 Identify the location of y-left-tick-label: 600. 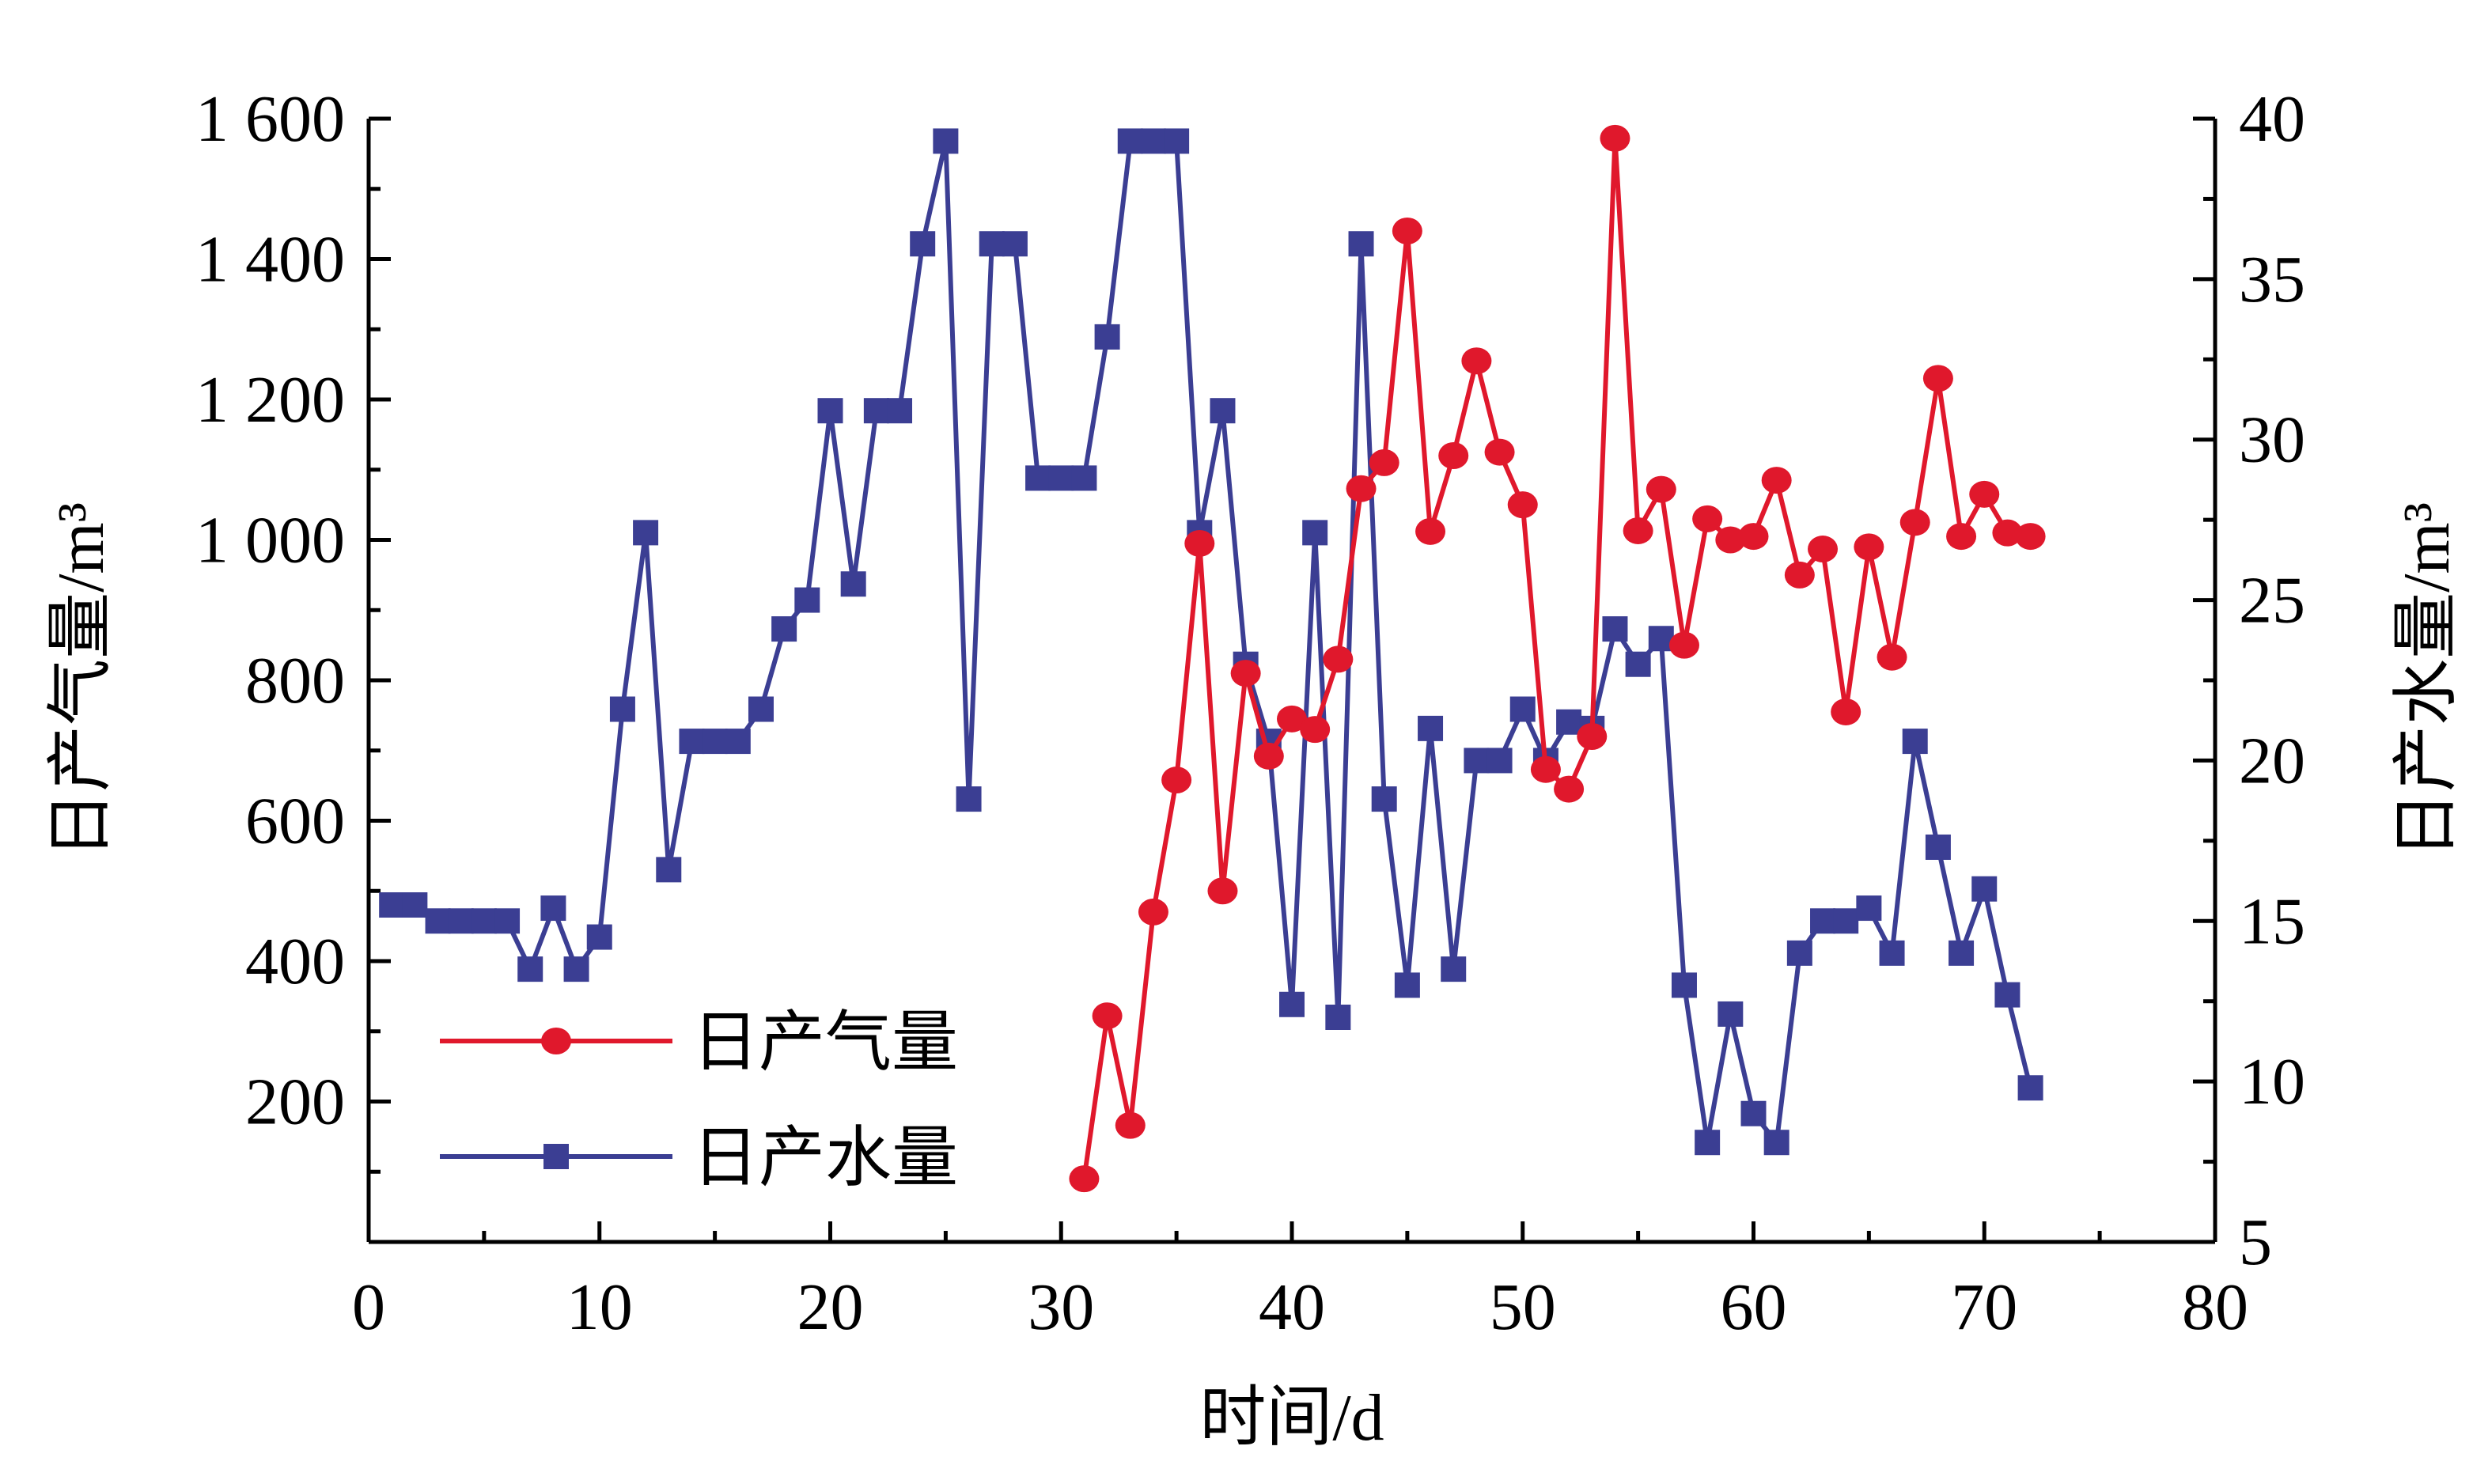
(295, 821).